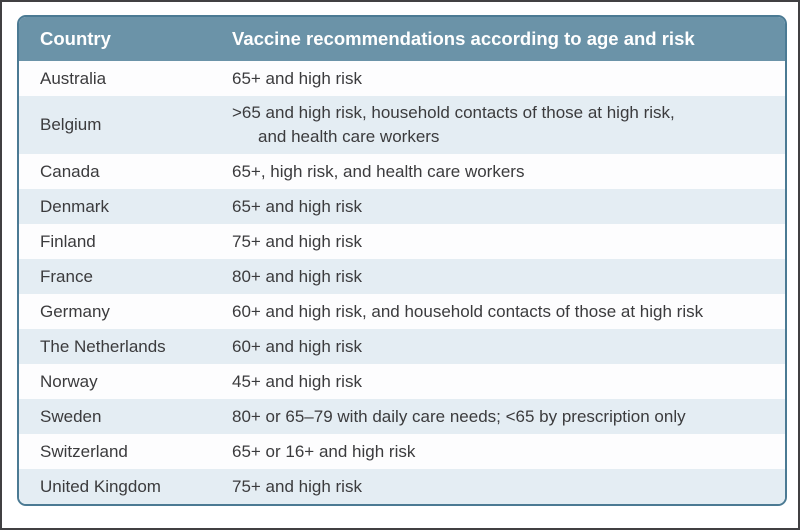 The width and height of the screenshot is (800, 530). Describe the element at coordinates (402, 276) in the screenshot. I see `table-row-france: France 80+ and high risk` at that location.